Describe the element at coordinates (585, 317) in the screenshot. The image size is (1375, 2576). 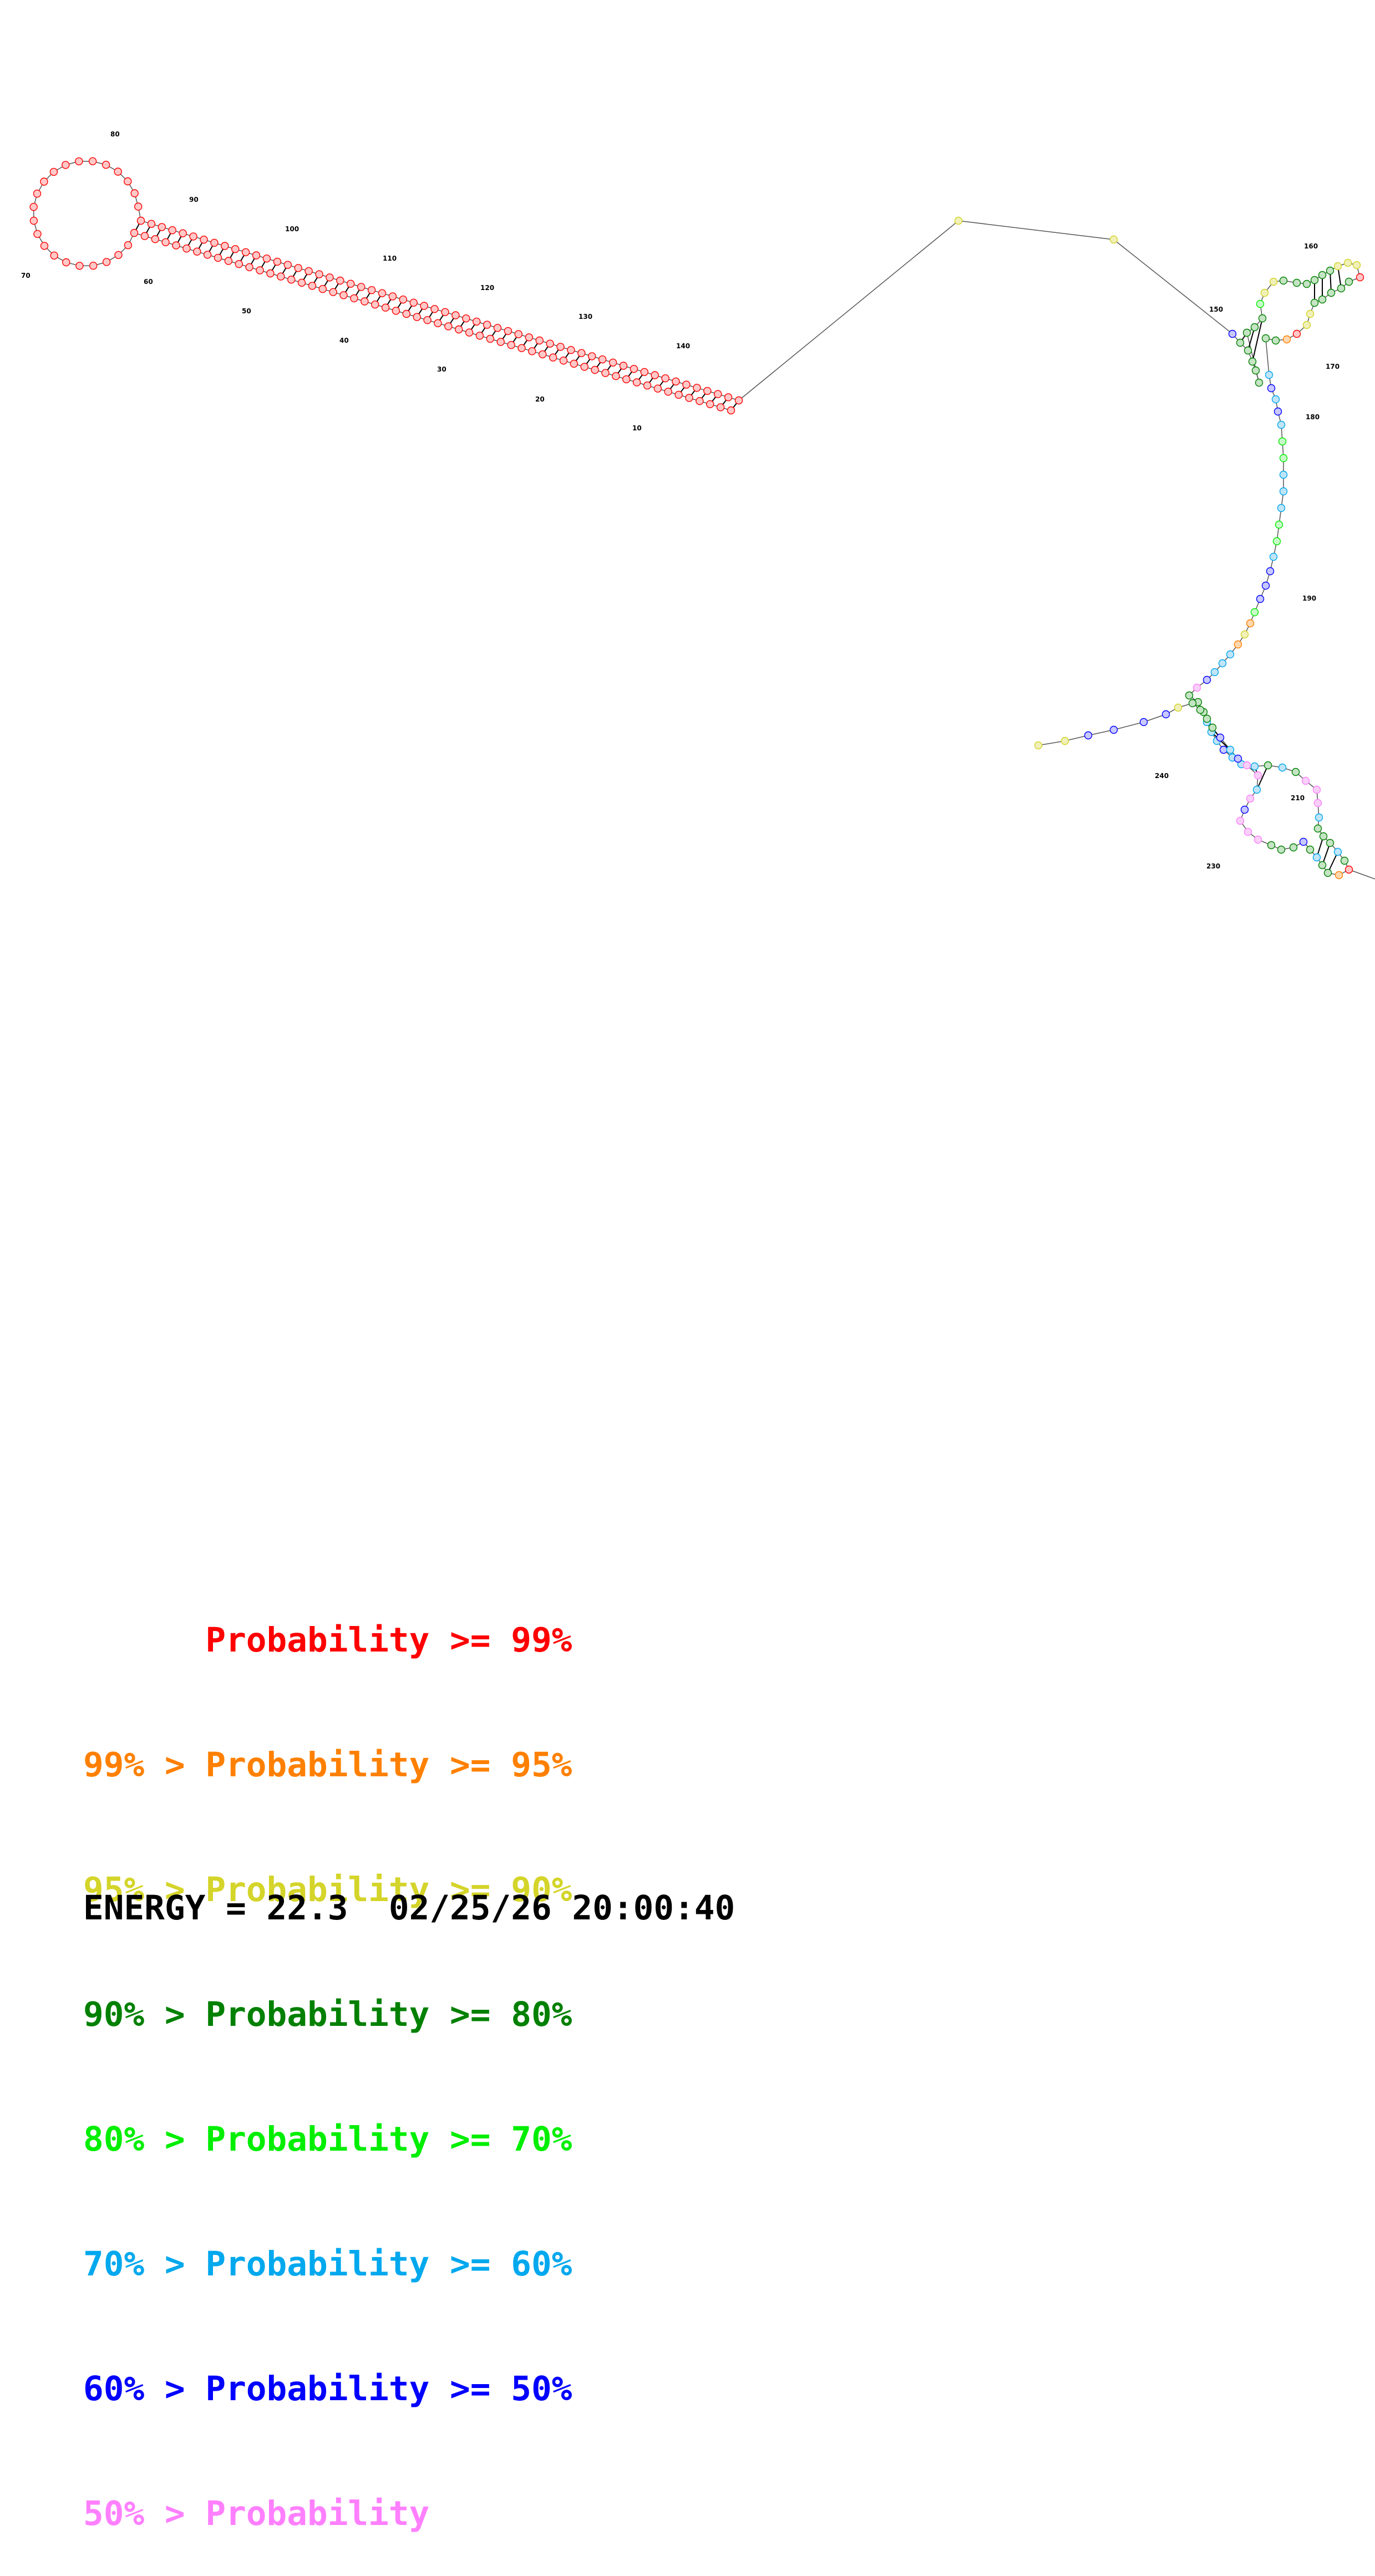
I see `pos-label-130: 130` at that location.